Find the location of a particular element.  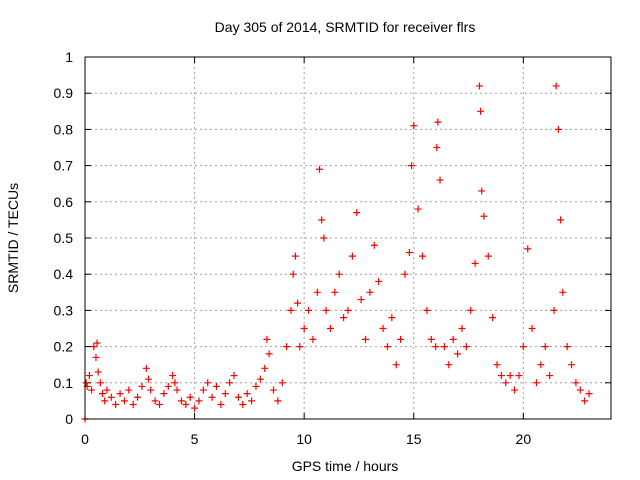

y-tick-label: 0.9 is located at coordinates (64, 93).